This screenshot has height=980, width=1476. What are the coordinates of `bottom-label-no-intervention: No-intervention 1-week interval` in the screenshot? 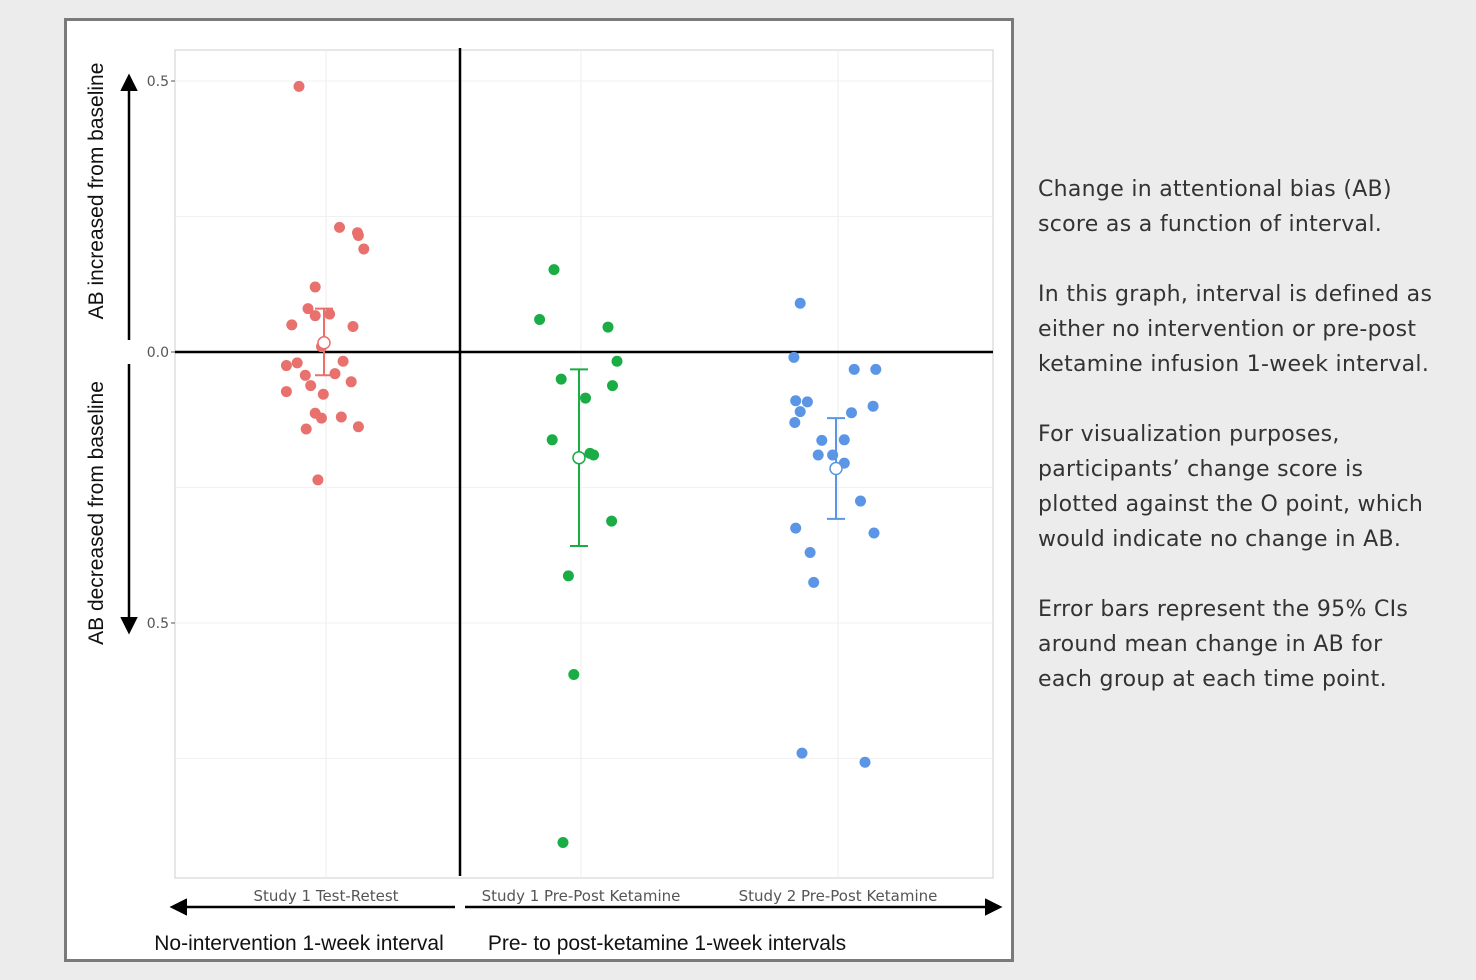 It's located at (298, 943).